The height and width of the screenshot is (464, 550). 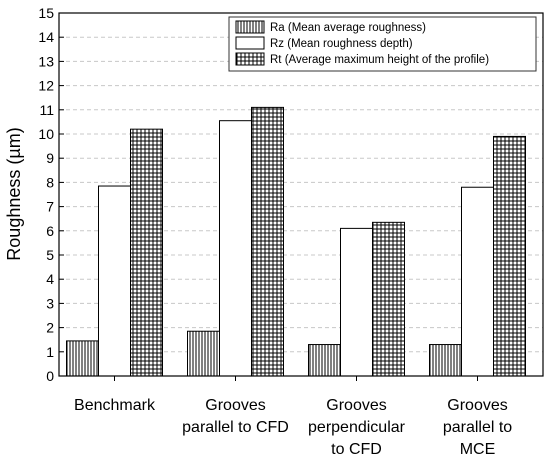 I want to click on legend-box, so click(x=382, y=44).